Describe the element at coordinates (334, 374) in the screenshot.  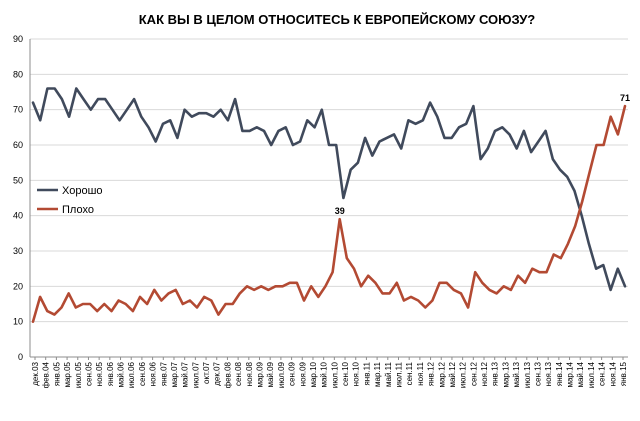
I see `x-tick-label: июл.10` at that location.